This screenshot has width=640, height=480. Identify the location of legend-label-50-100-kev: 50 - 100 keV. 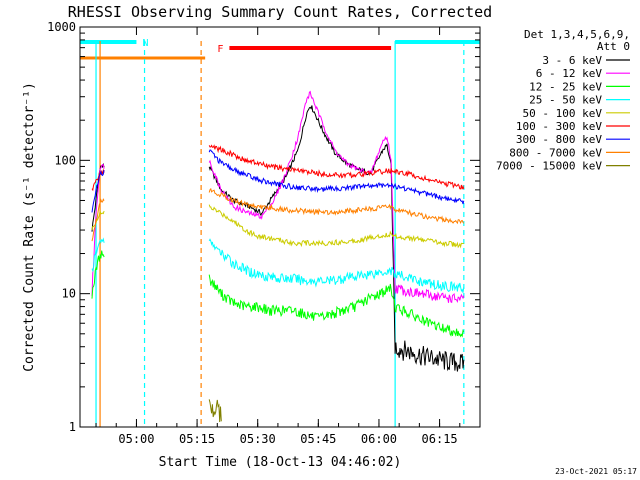
(563, 113).